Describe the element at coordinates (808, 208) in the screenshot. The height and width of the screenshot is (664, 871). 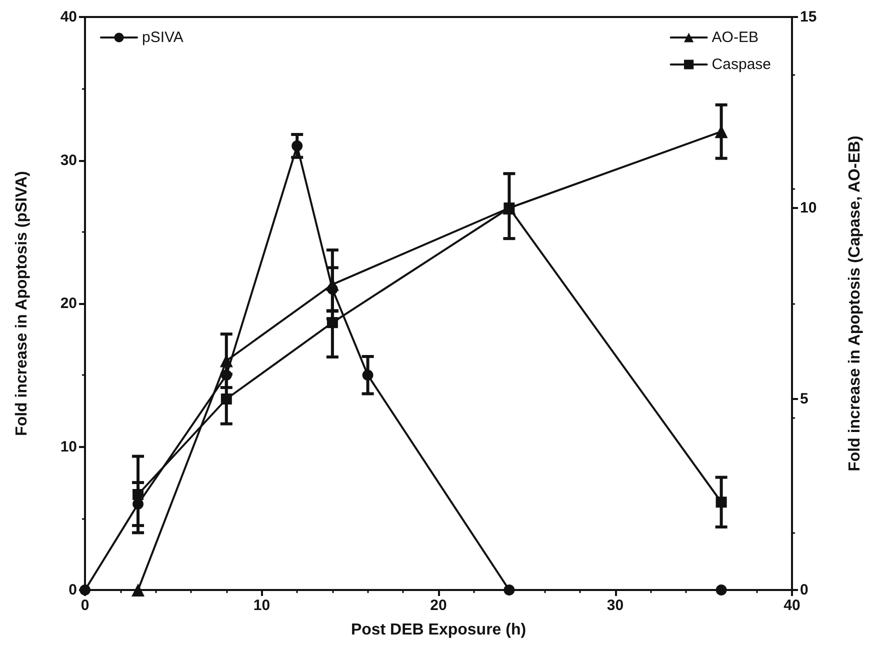
I see `y2-tick-label: 10` at that location.